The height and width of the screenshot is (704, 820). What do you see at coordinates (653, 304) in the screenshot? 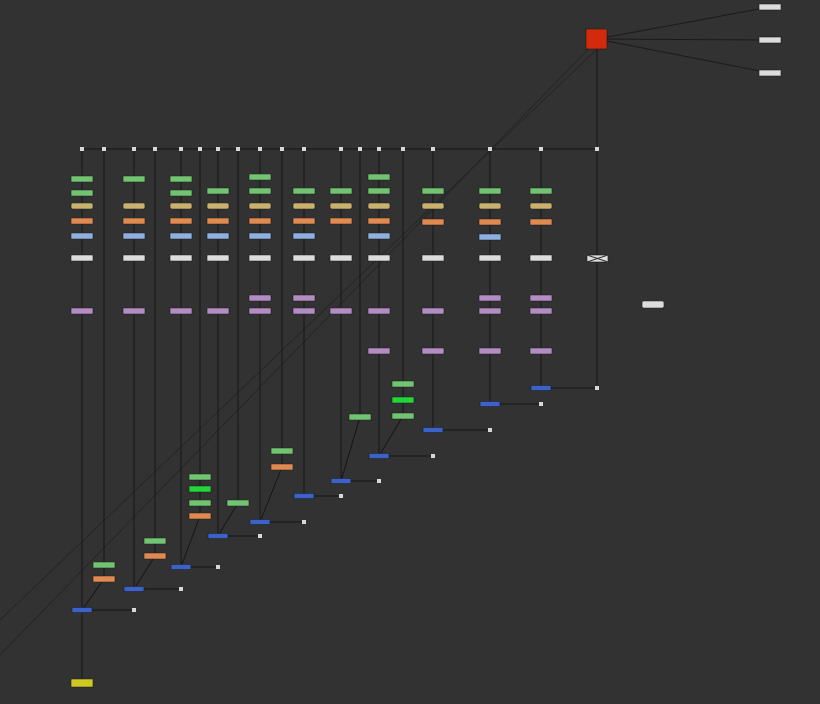
I see `isolated-node` at bounding box center [653, 304].